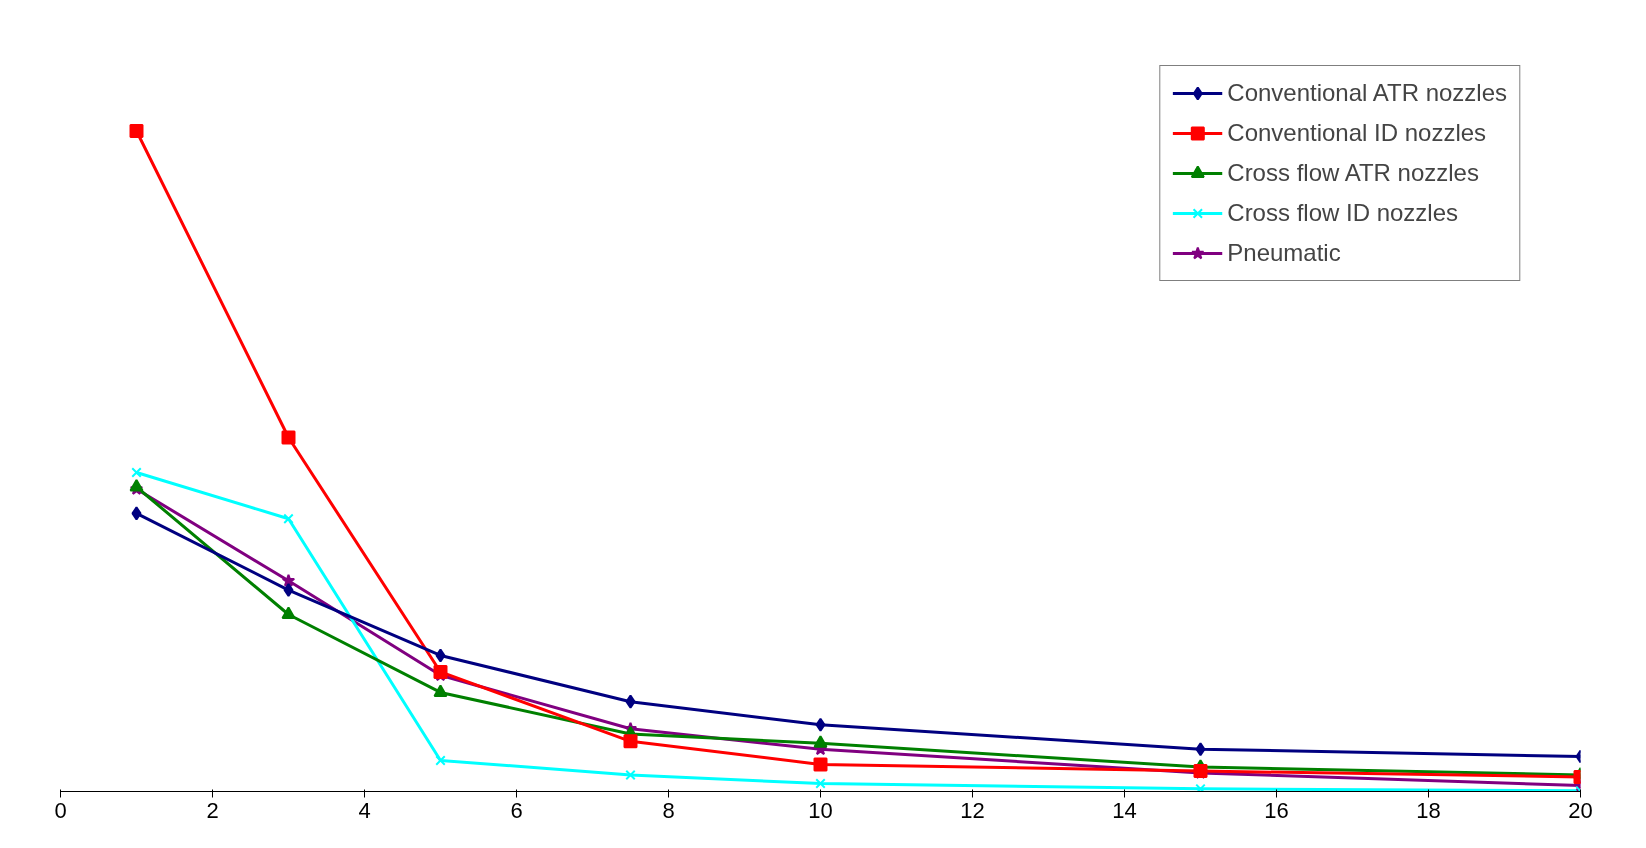  I want to click on x-tick-label: 10, so click(820, 810).